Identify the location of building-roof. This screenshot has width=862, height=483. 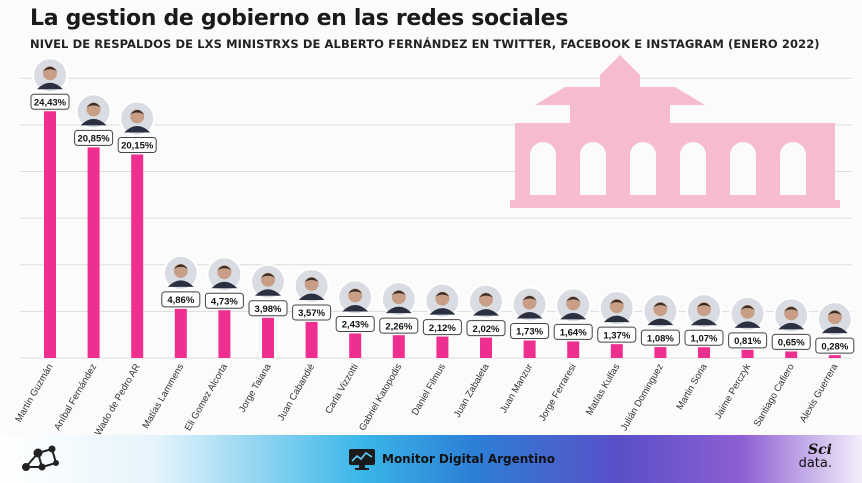
(620, 65).